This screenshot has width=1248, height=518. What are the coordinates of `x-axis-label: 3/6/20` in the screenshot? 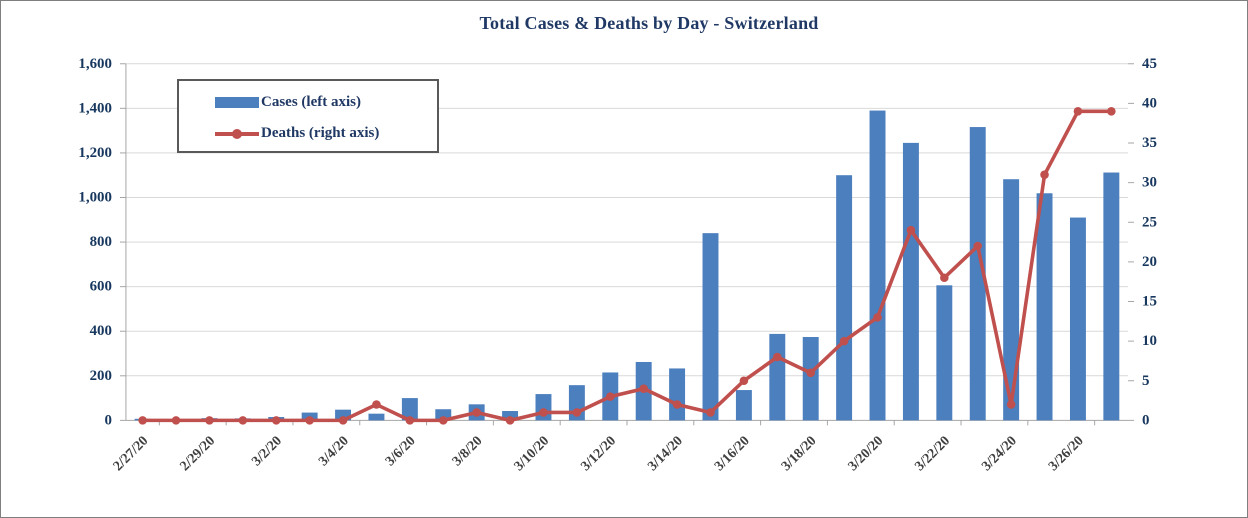 It's located at (401, 451).